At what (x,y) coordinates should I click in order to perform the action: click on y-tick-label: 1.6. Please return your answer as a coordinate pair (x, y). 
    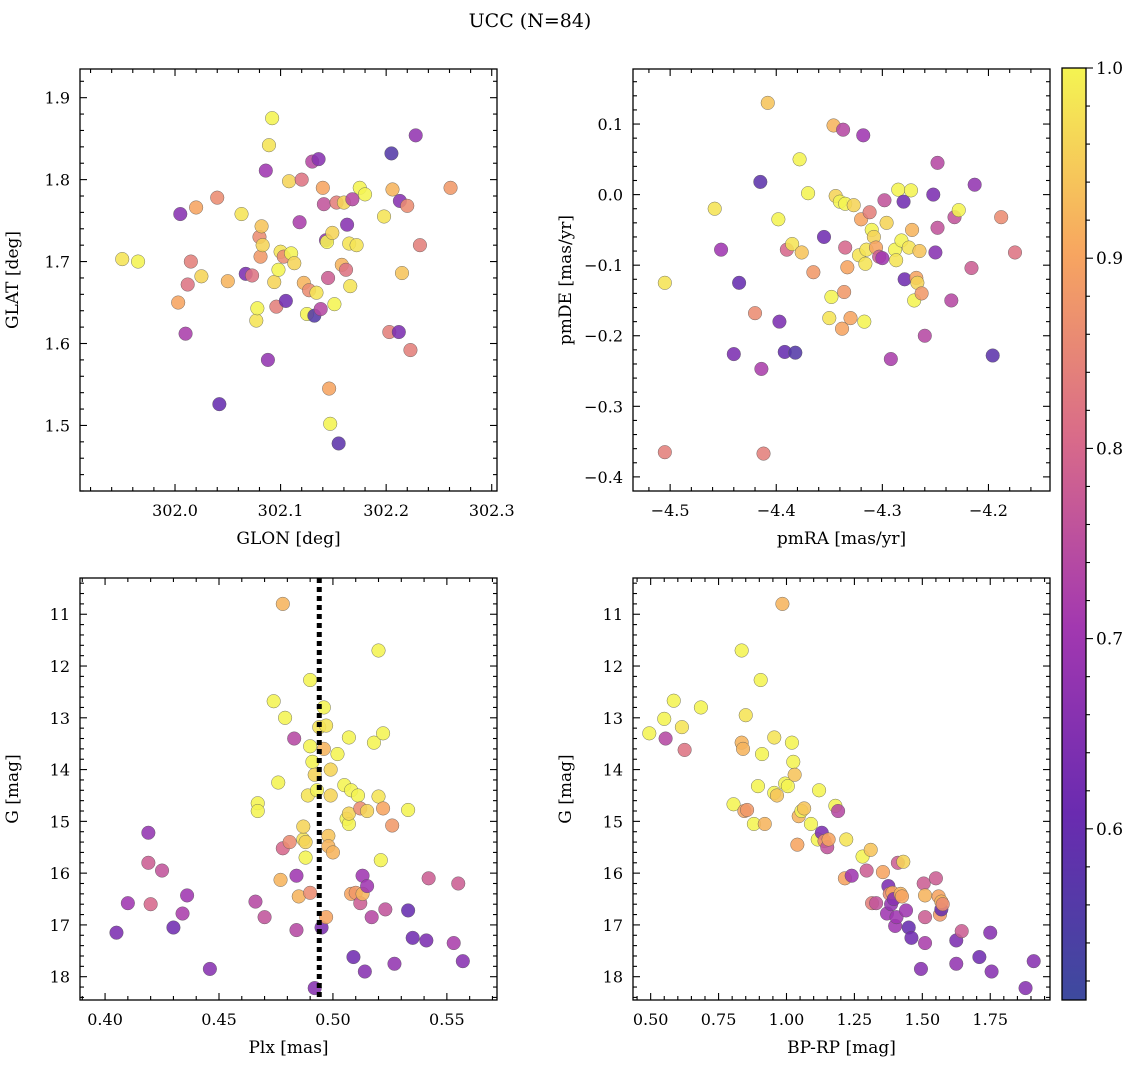
    Looking at the image, I should click on (57, 344).